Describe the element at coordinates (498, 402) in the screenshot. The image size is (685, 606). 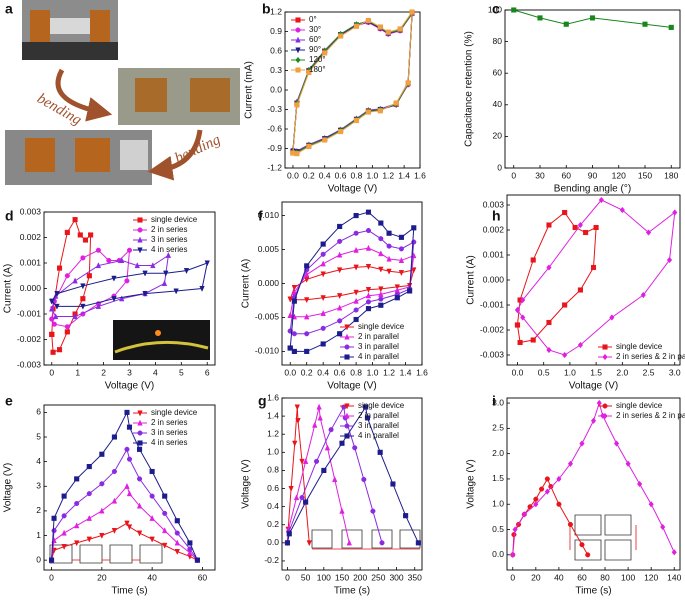
I see `y-tick-label: 3.0` at that location.